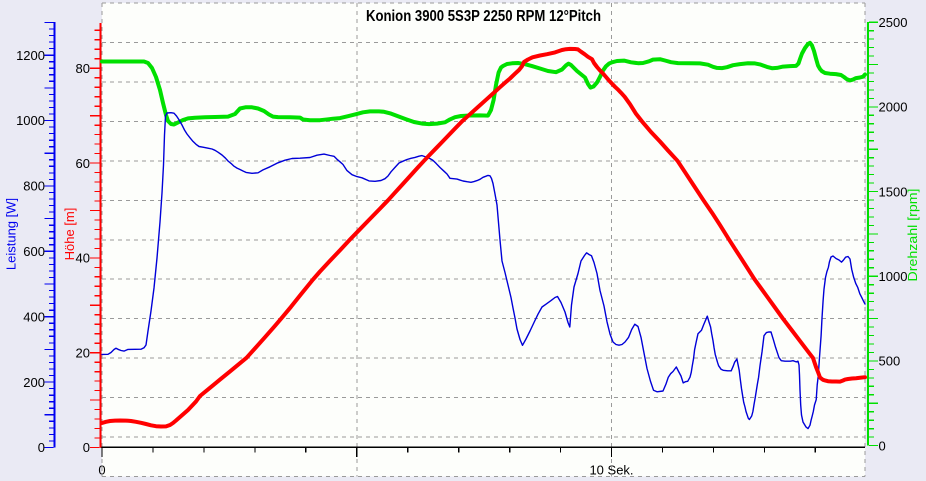 The image size is (926, 481). Describe the element at coordinates (83, 163) in the screenshot. I see `svg-text: 60` at that location.